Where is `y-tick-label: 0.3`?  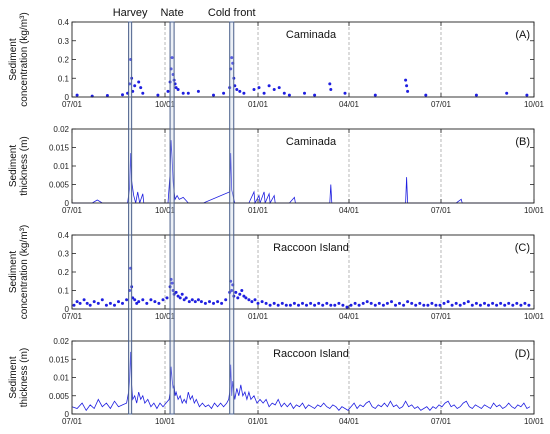 y-tick-label: 0.3 is located at coordinates (64, 254).